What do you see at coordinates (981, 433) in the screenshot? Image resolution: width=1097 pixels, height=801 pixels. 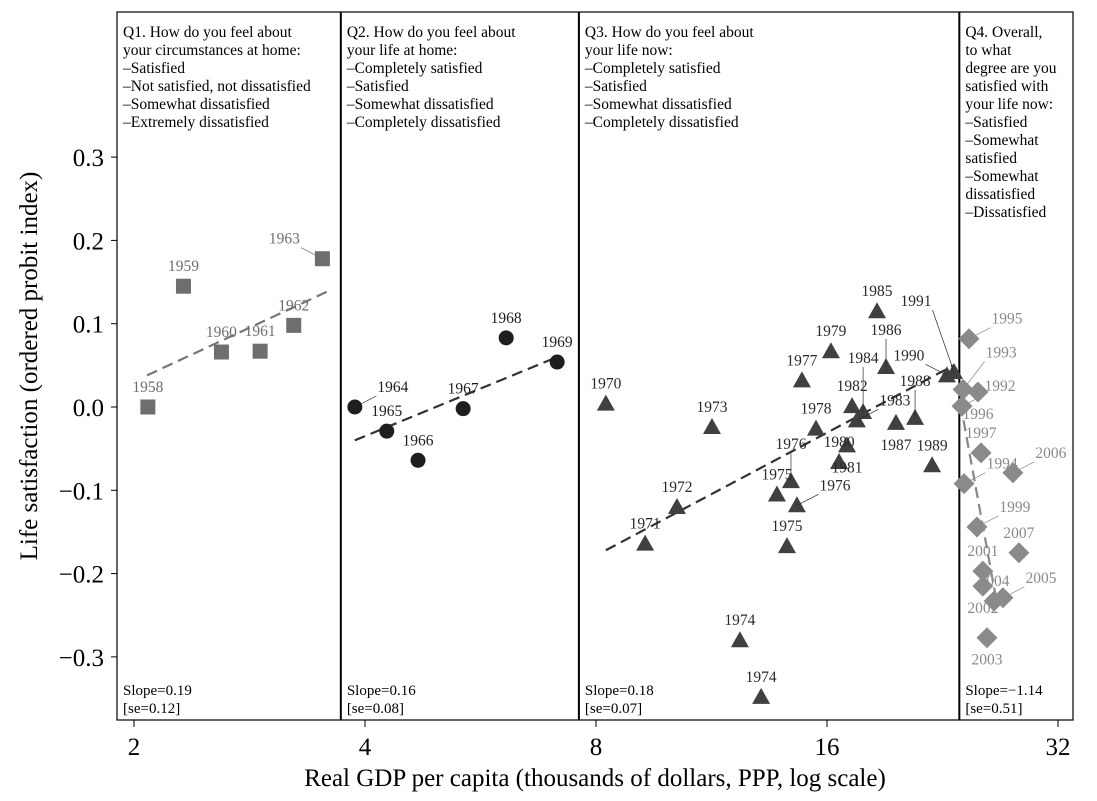 I see `data-point-label: 1997` at bounding box center [981, 433].